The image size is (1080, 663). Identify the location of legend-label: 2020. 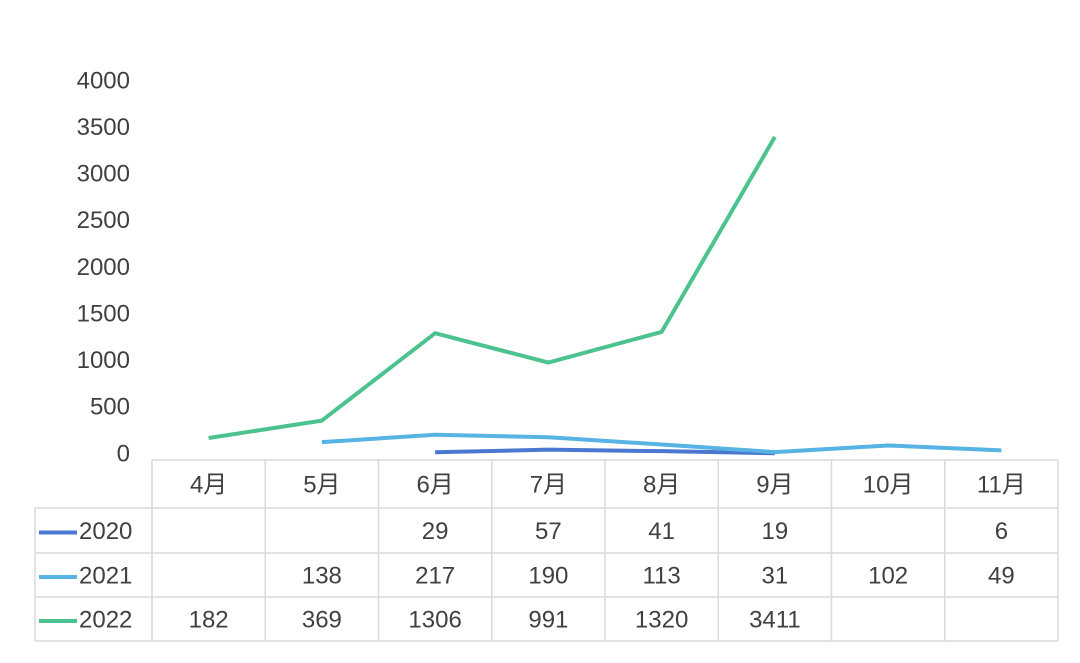
(105, 531).